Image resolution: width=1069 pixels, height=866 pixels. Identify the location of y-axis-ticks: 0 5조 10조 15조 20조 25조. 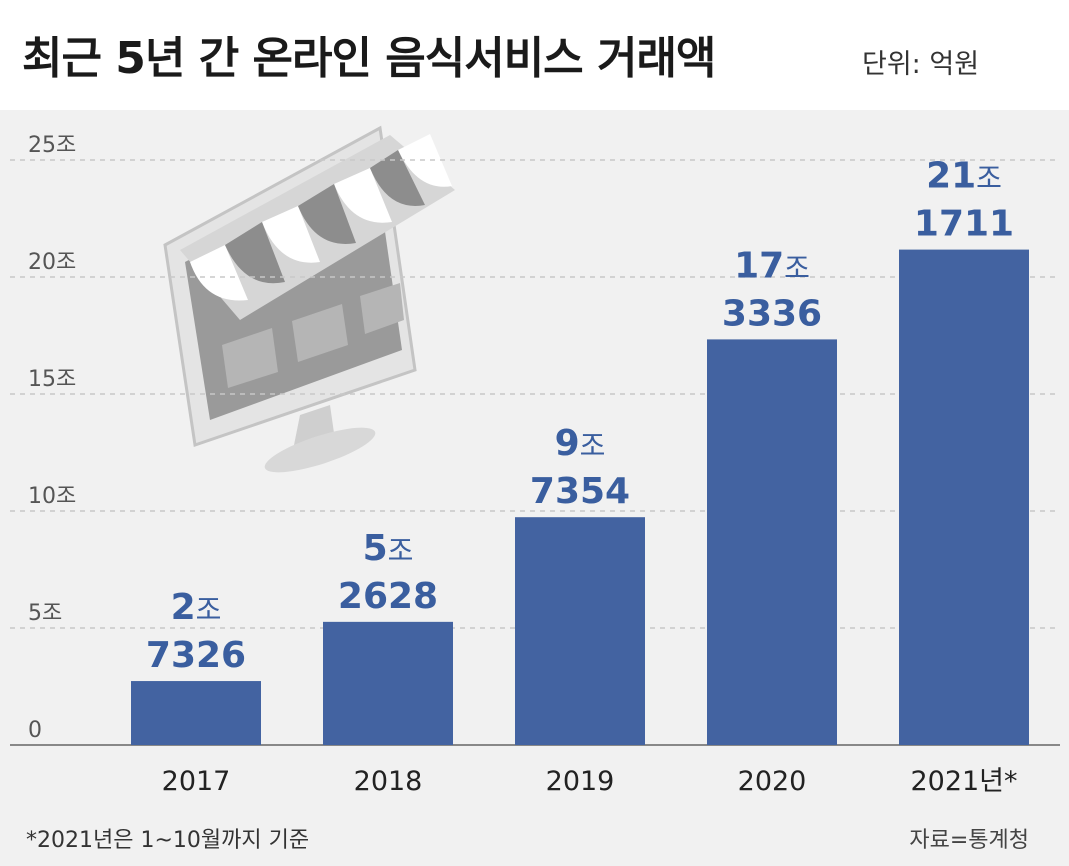
(52, 438).